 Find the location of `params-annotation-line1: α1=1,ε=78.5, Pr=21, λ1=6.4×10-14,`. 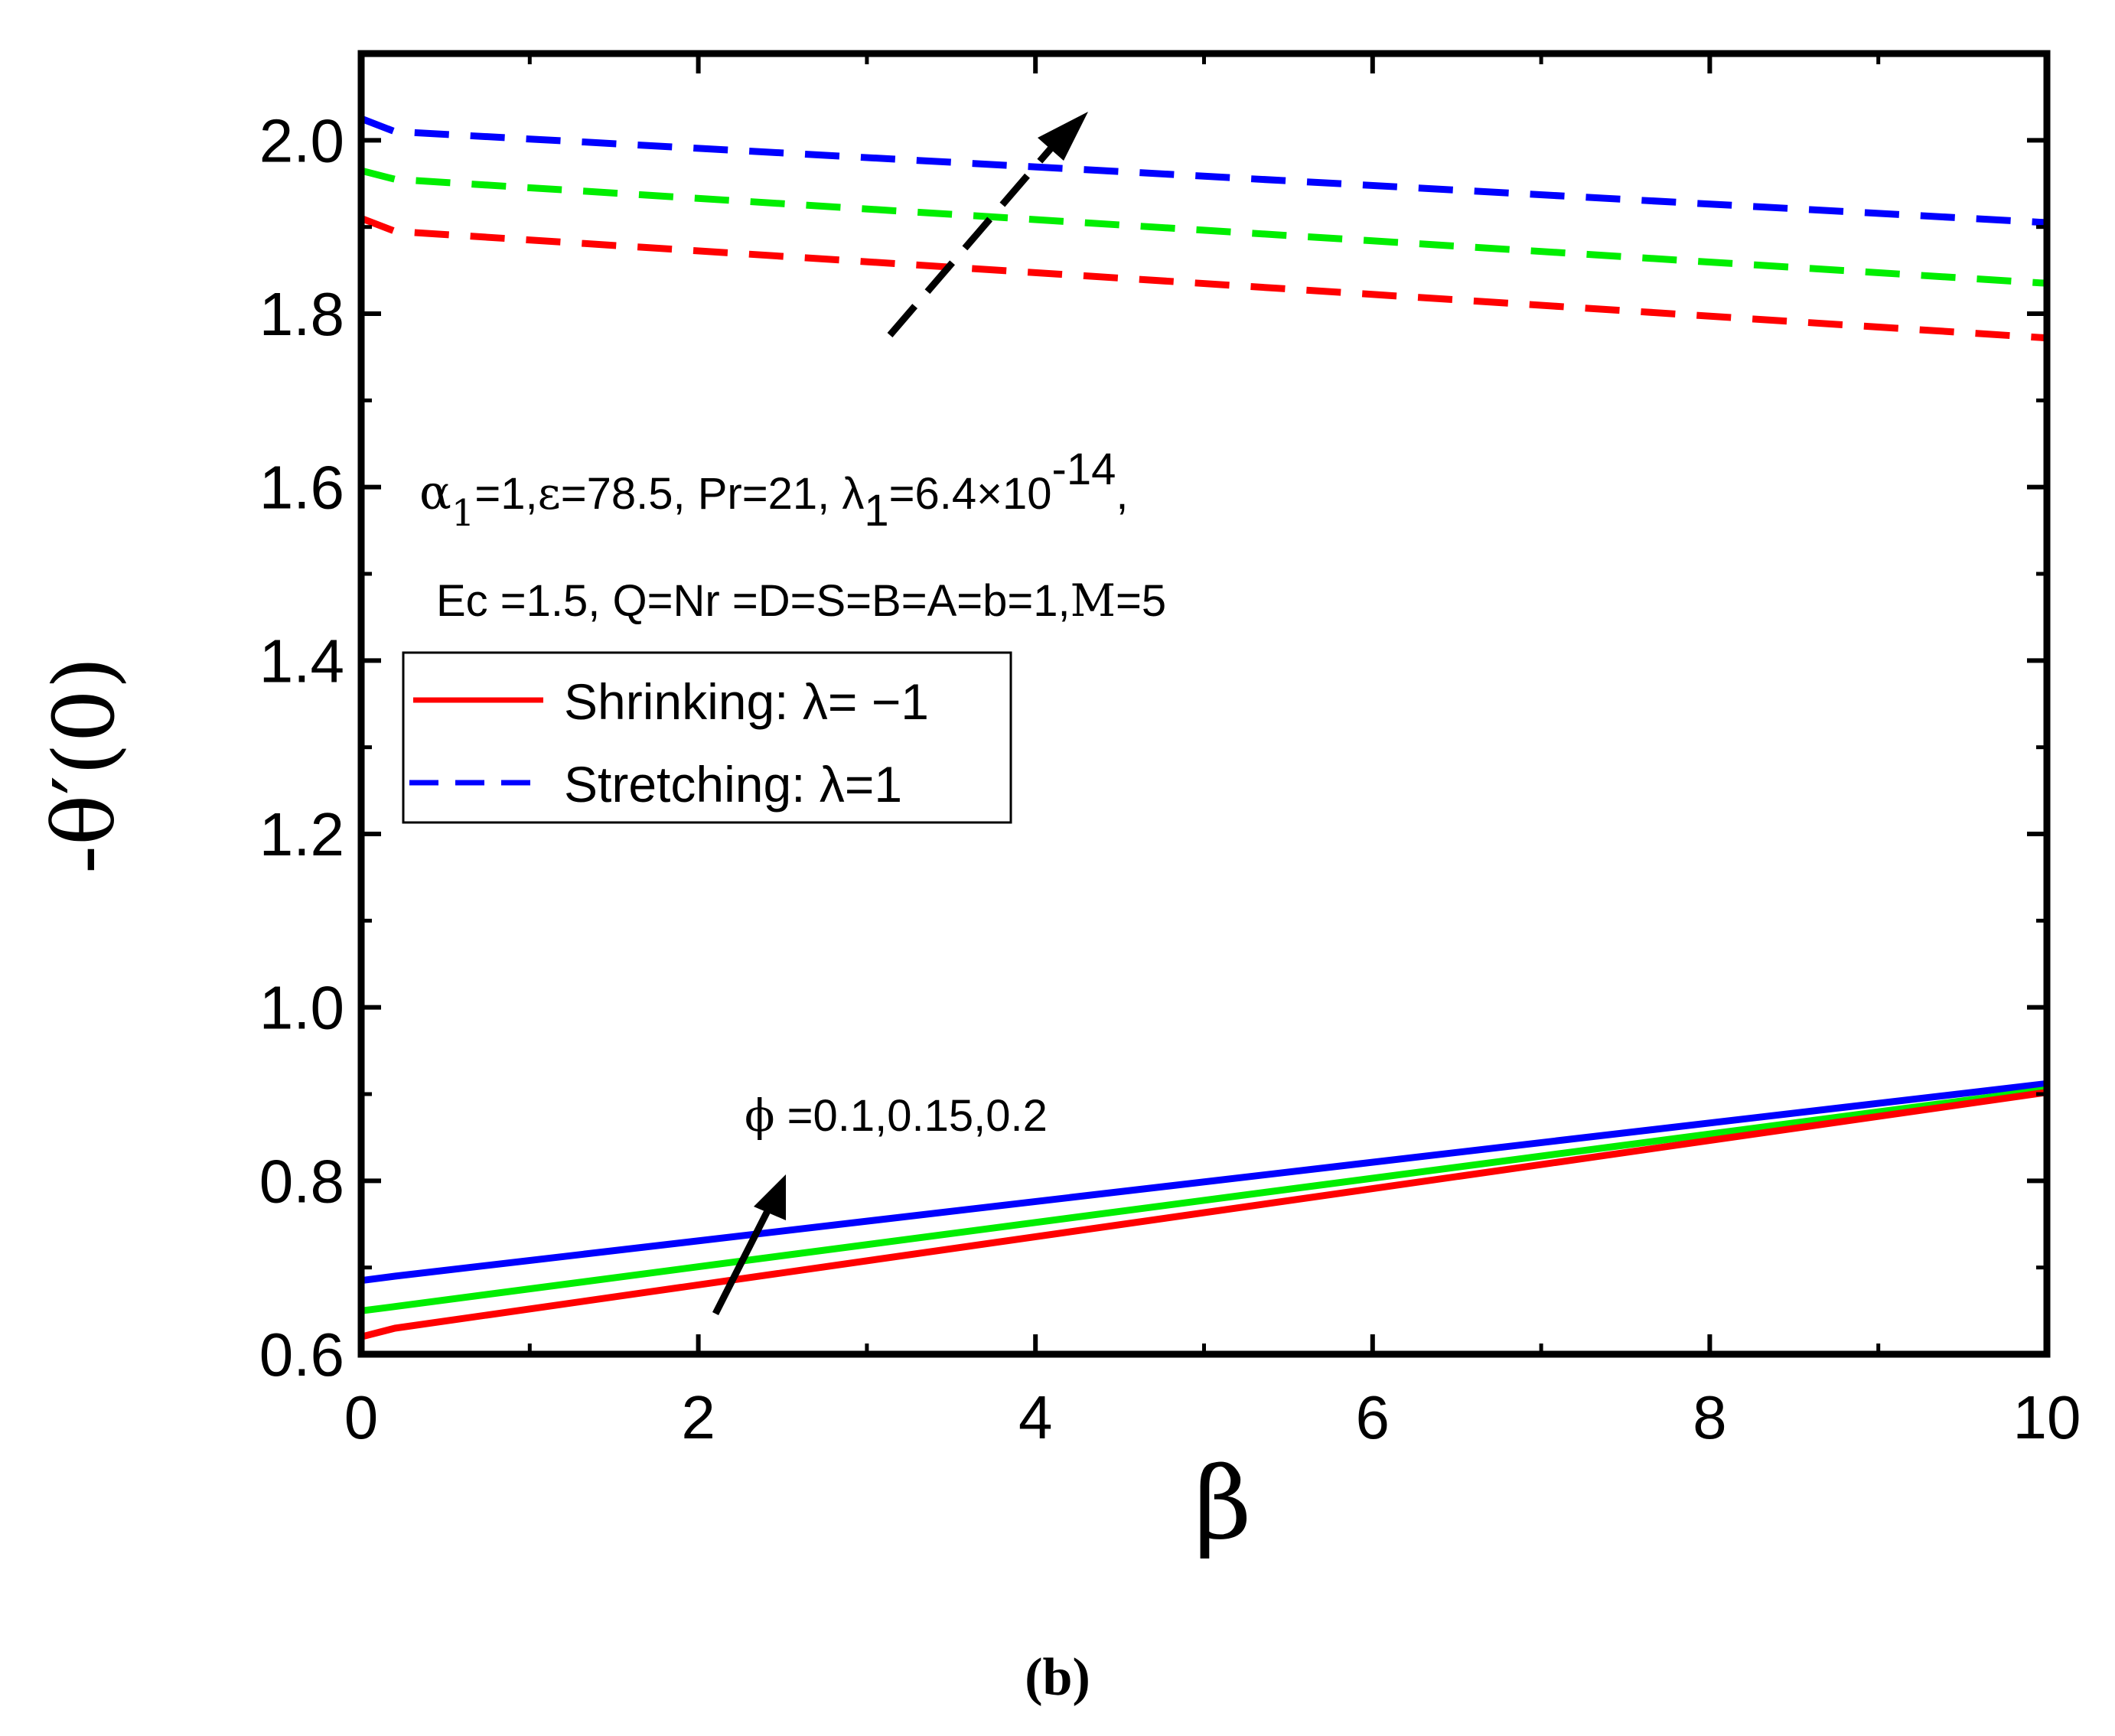

params-annotation-line1: α1=1,ε=78.5, Pr=21, λ1=6.4×10-14, is located at coordinates (774, 490).